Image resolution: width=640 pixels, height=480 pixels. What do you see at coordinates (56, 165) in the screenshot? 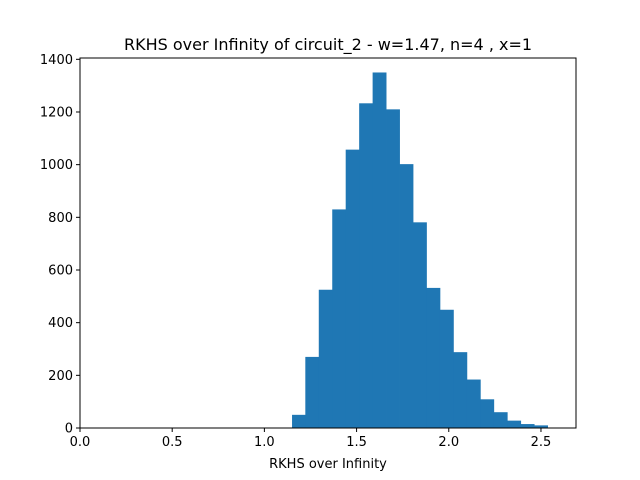
I see `y-tick-label: 1000` at bounding box center [56, 165].